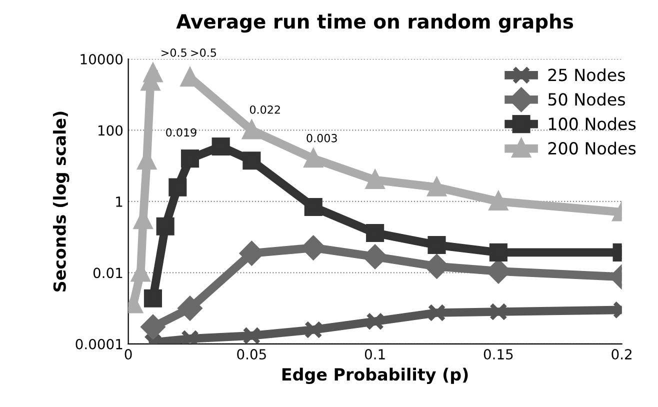 This screenshot has width=658, height=407. Describe the element at coordinates (107, 273) in the screenshot. I see `y-tick-label: 0.01` at that location.